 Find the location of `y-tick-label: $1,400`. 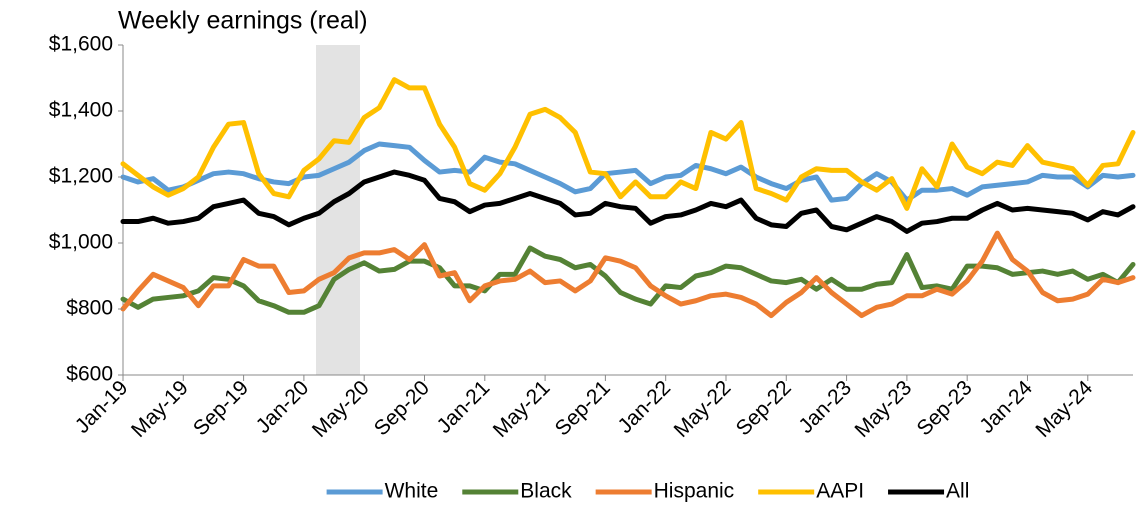

y-tick-label: $1,400 is located at coordinates (81, 110).